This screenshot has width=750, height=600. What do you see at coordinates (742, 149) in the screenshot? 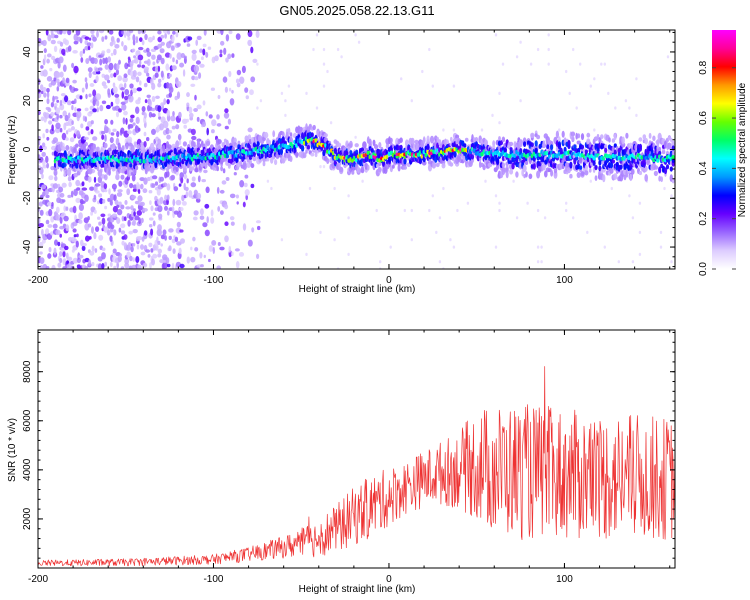
I see `colorbar-label: Normalized spectral amplitude` at bounding box center [742, 149].